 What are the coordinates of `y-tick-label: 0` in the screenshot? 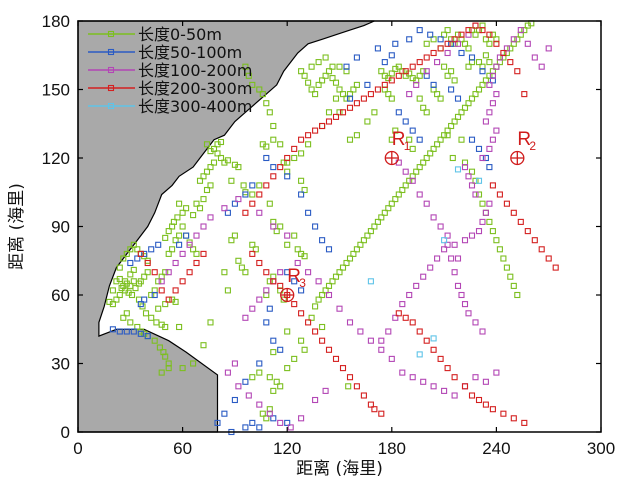 It's located at (65, 432).